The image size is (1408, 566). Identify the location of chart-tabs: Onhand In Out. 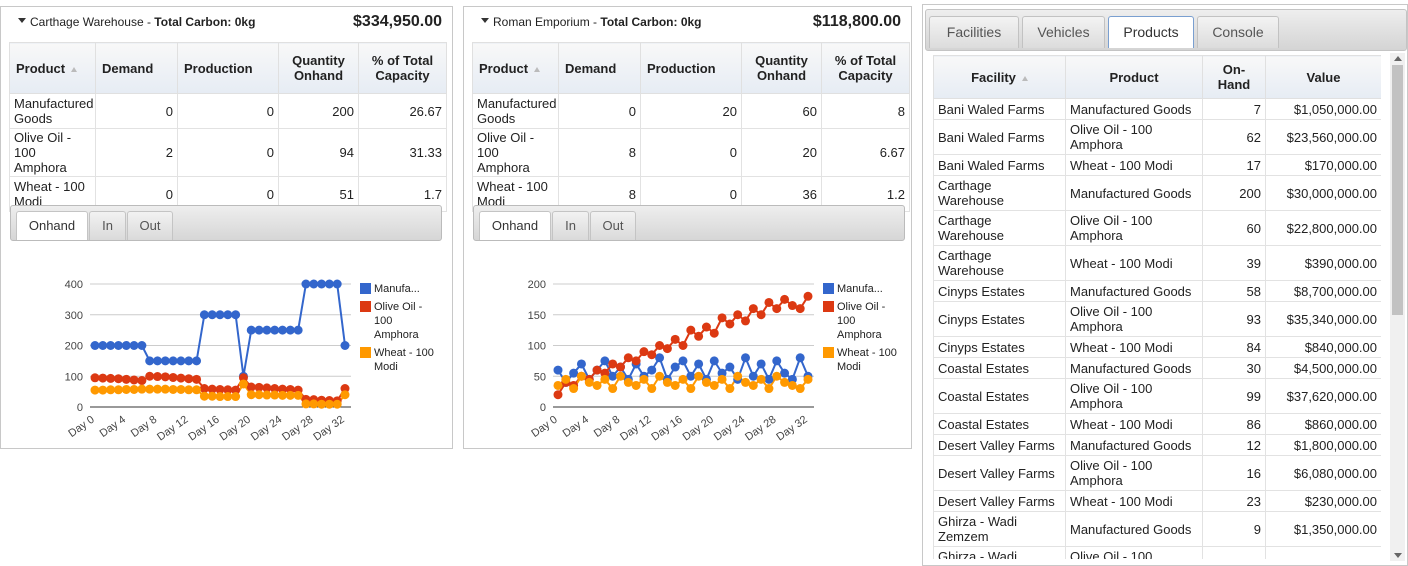
(689, 223).